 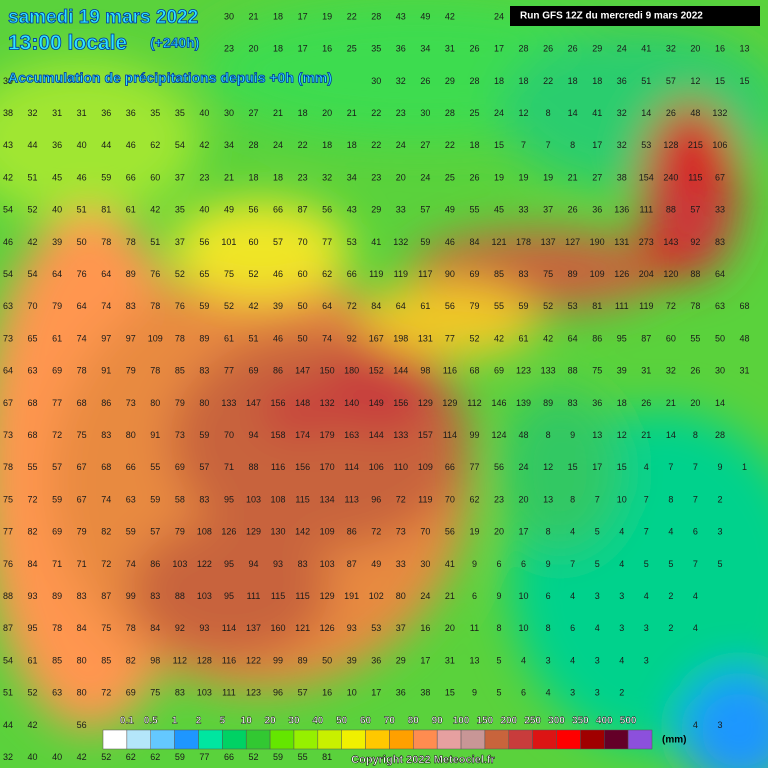 What do you see at coordinates (327, 435) in the screenshot?
I see `grid-value: 179` at bounding box center [327, 435].